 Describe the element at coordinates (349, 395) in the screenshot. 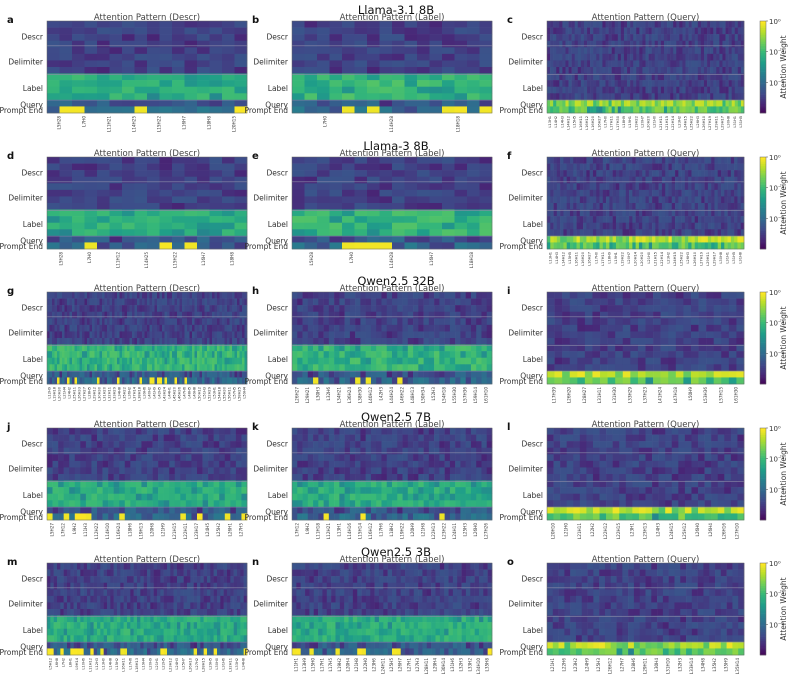

I see `x-tick-label: L36H24` at that location.